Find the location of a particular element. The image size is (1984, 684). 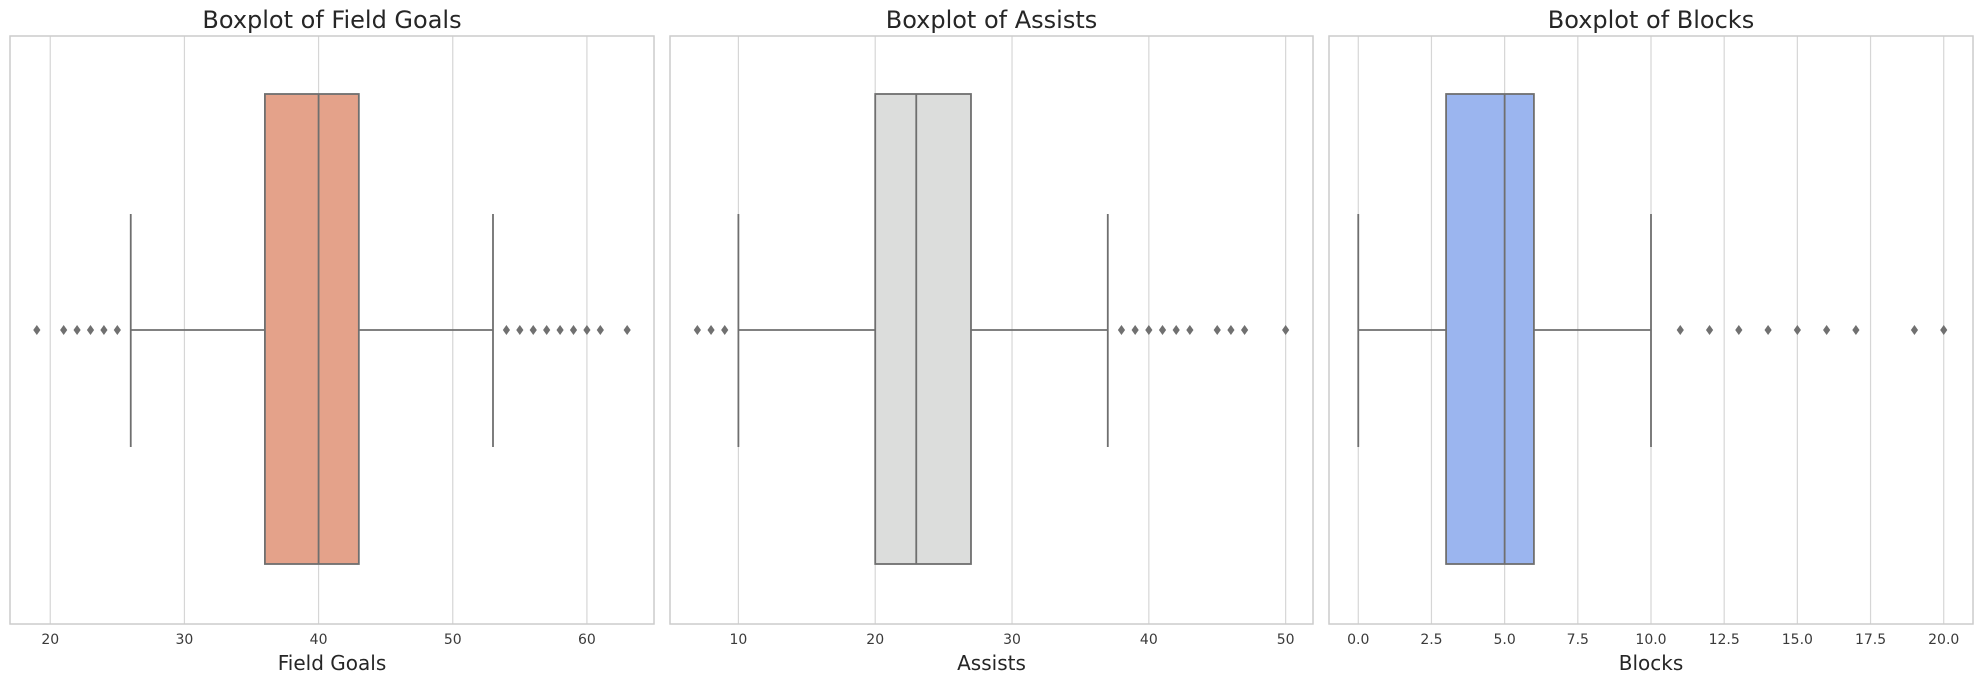

chart3-tick-label: 17.5 is located at coordinates (1870, 640).